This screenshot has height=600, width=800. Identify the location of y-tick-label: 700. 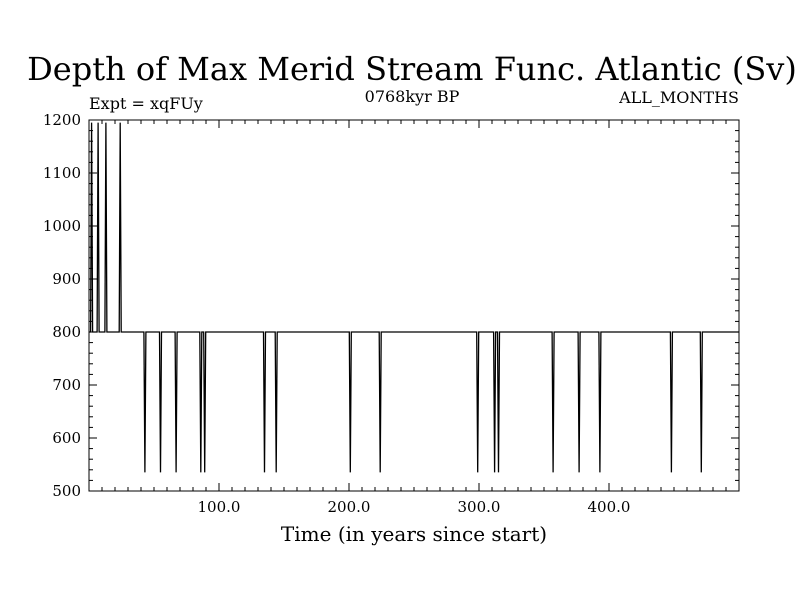
(66, 385).